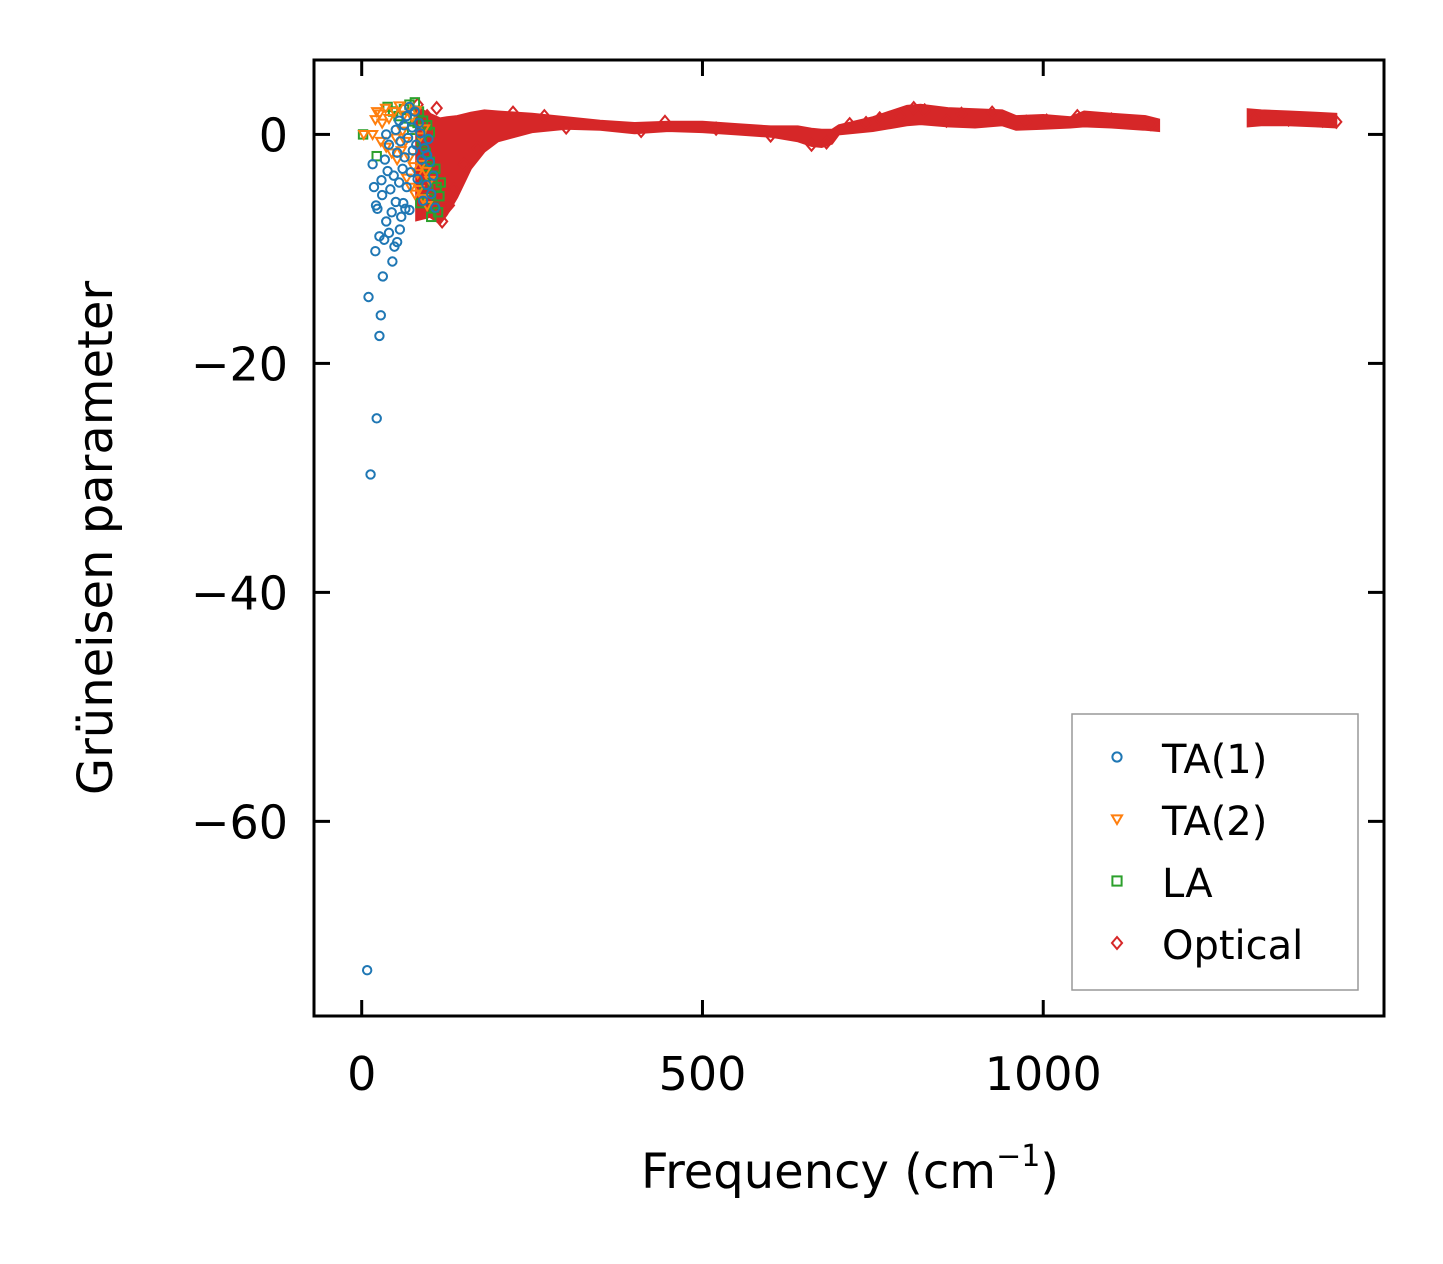 The image size is (1443, 1264). I want to click on legend-label-ta1: TA(1), so click(1214, 760).